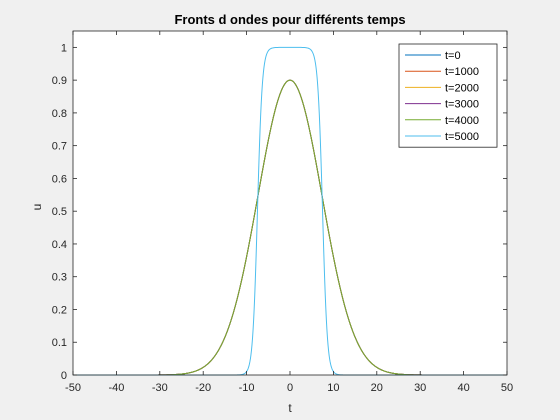  I want to click on legend-label: t=5000, so click(462, 137).